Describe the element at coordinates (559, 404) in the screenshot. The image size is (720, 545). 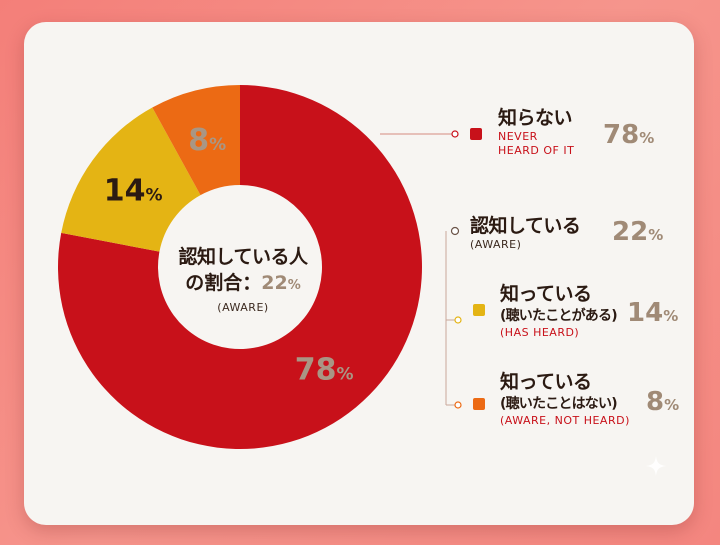
I see `legend-notheard-sub: (聴いたことはない)` at that location.